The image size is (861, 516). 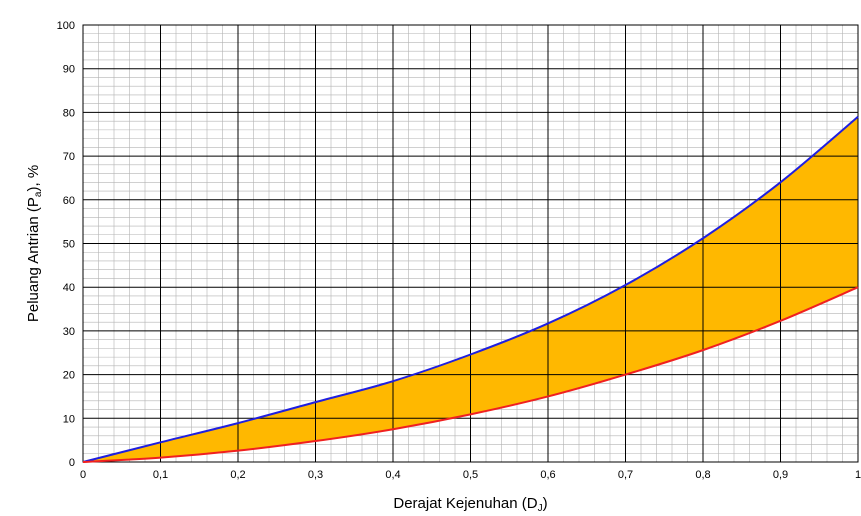 I want to click on x-axis-title: Derajat Kejenuhan (DJ), so click(x=470, y=504).